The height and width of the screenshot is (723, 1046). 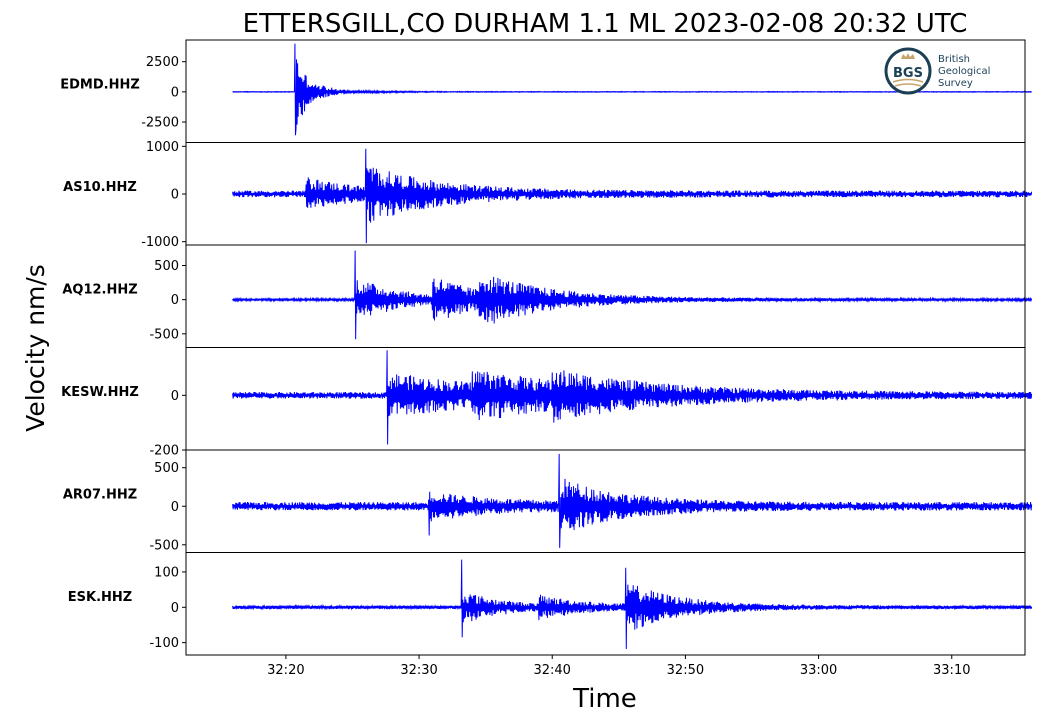 I want to click on bgs-logo-ring, so click(x=908, y=71).